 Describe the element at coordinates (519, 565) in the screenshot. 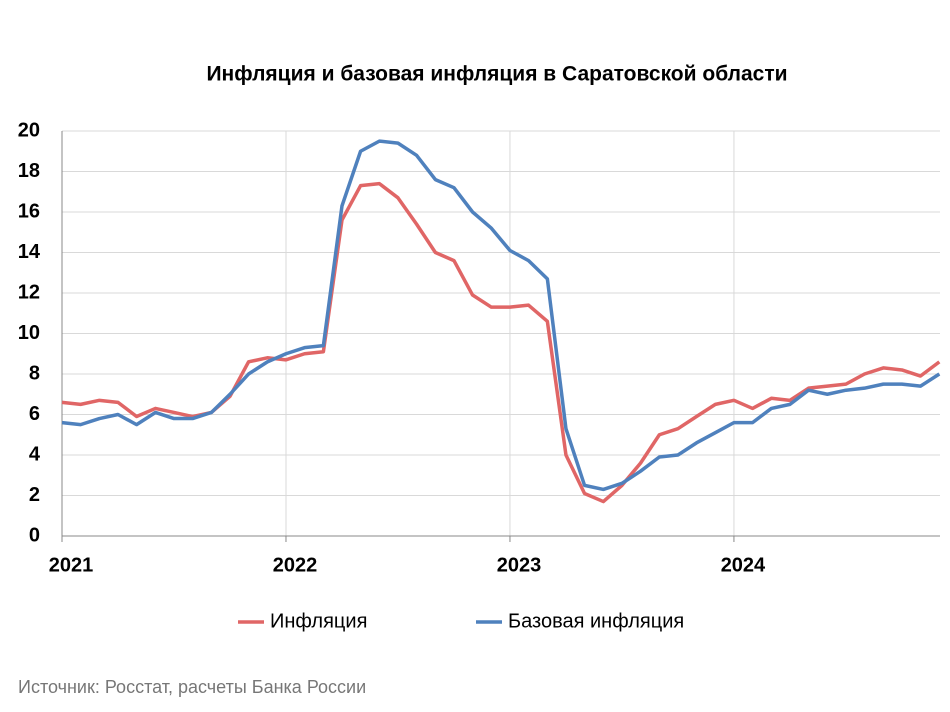

I see `x-tick-label: 2023` at that location.